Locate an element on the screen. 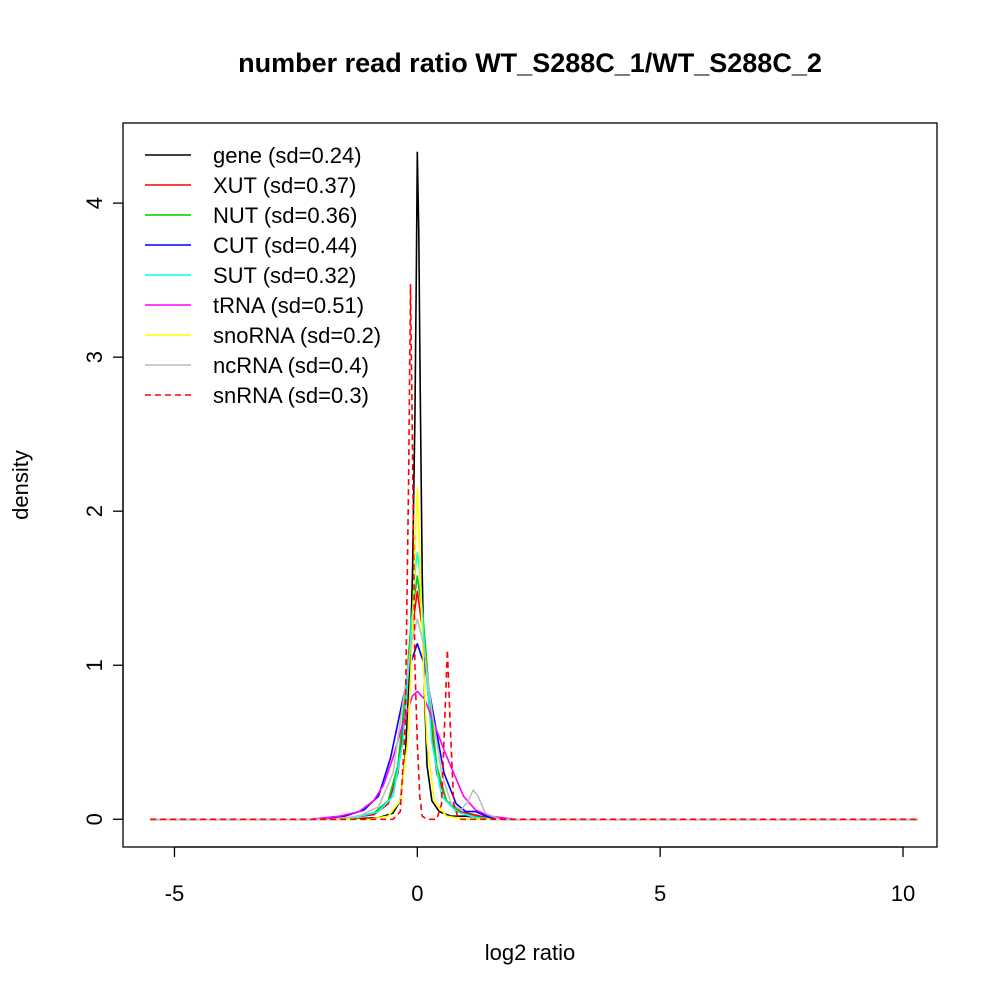 This screenshot has width=1000, height=1000. y-tick-label-4: 4 is located at coordinates (94, 203).